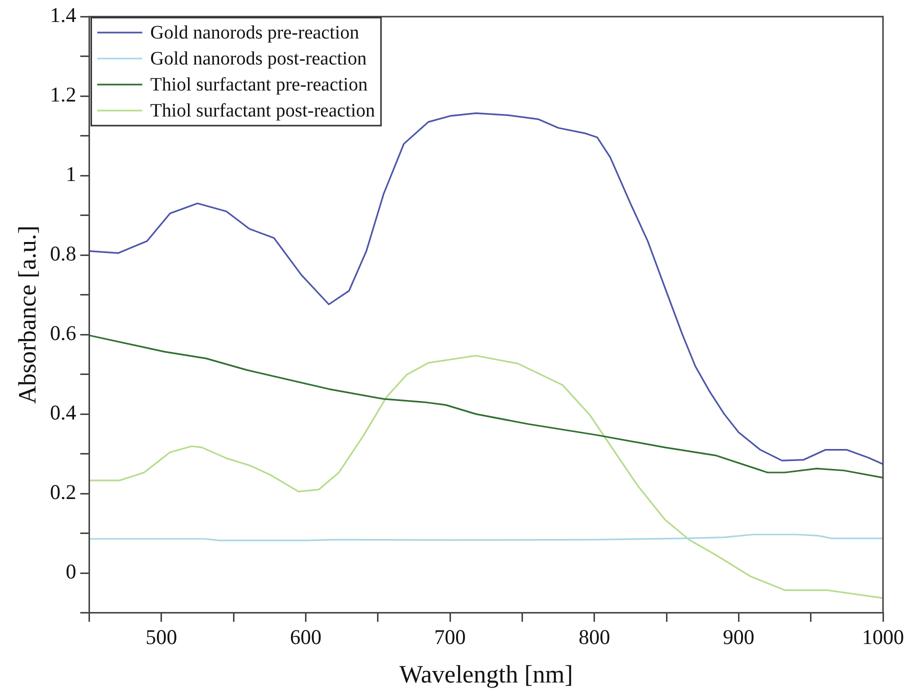 The image size is (908, 693). Describe the element at coordinates (738, 636) in the screenshot. I see `x-tick-label: 900` at that location.